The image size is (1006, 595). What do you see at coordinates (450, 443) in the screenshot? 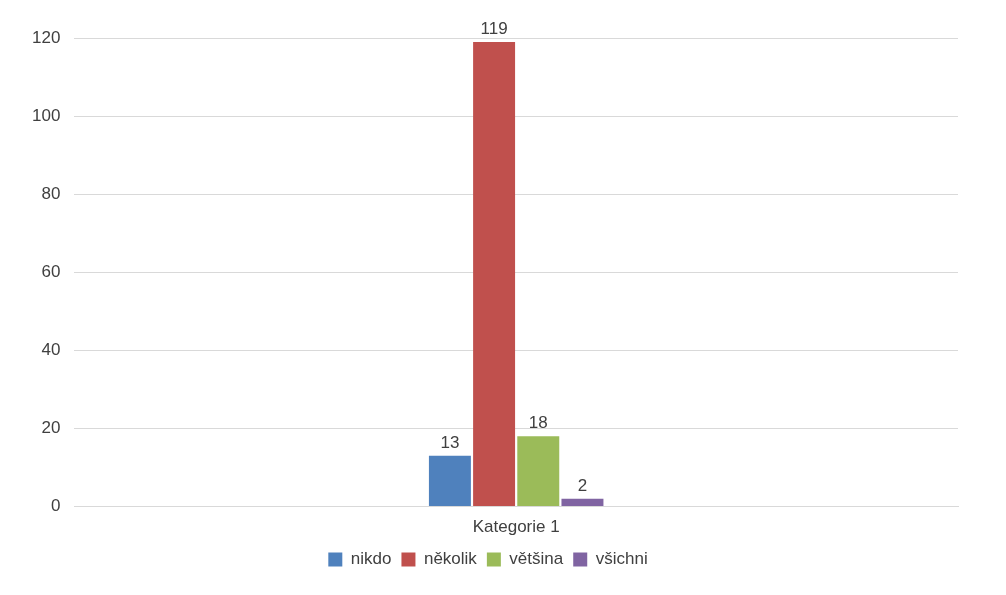
I see `data-label: 13` at bounding box center [450, 443].